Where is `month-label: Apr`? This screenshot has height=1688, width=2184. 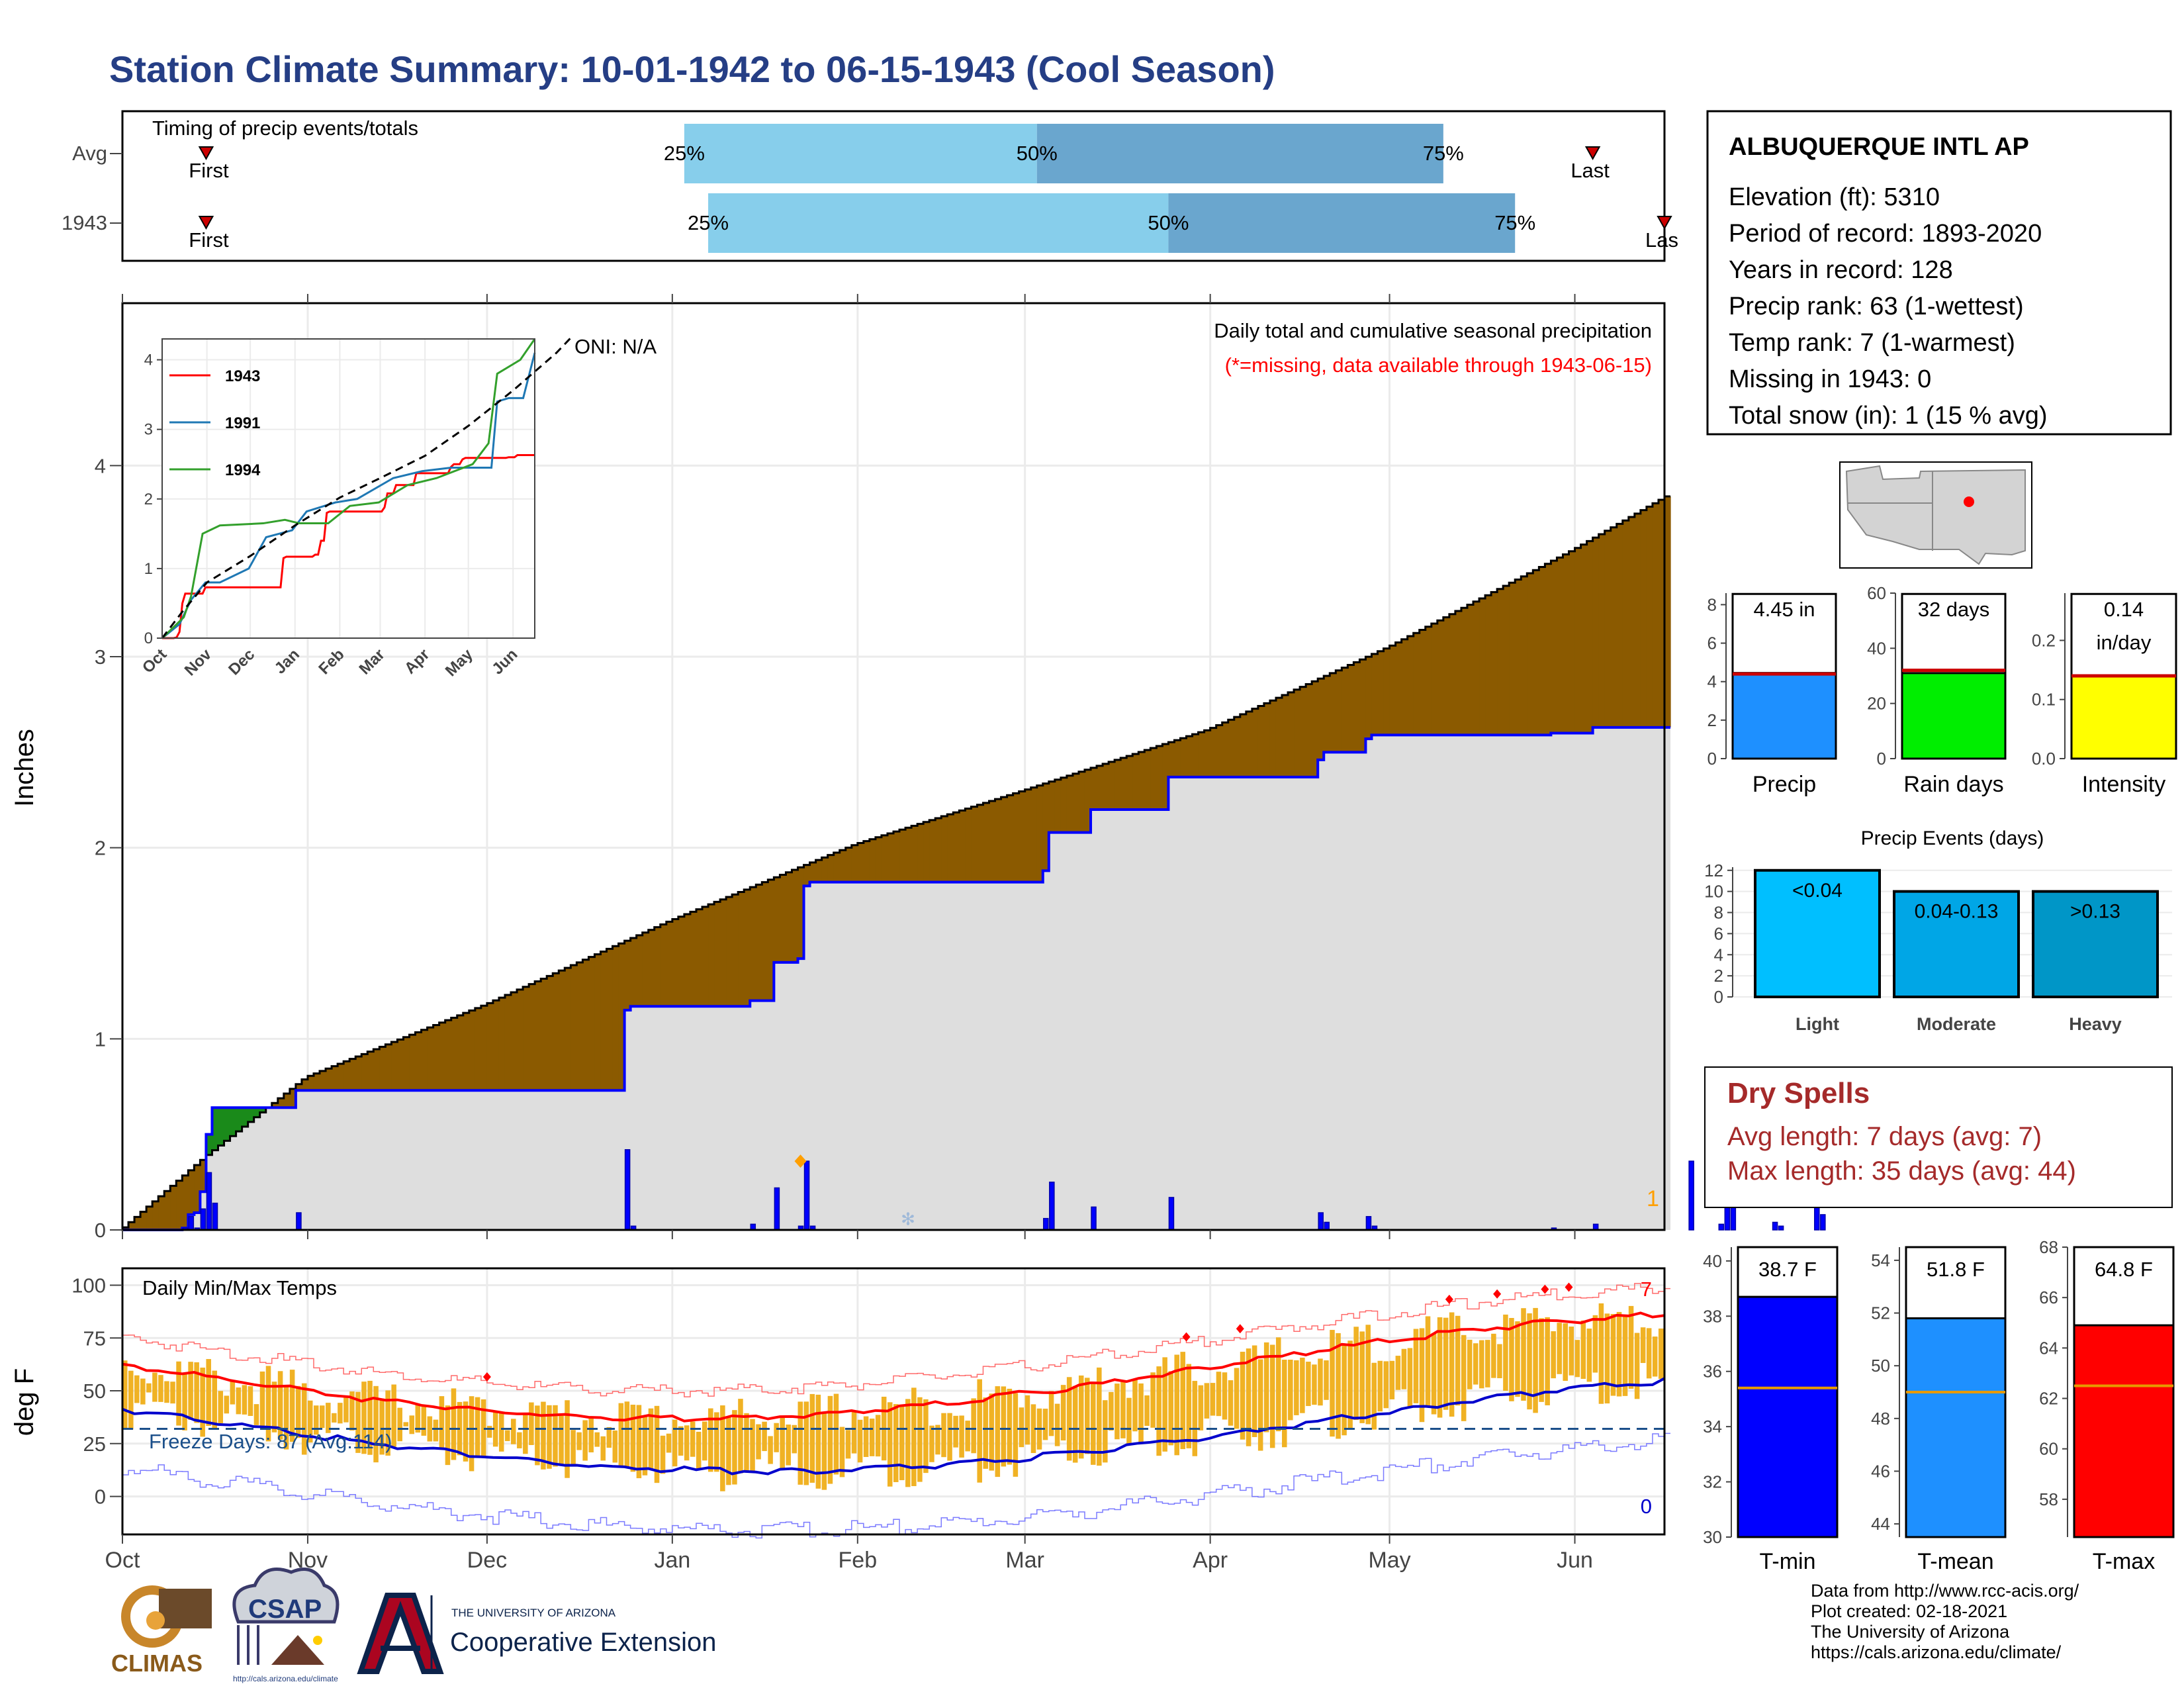 month-label: Apr is located at coordinates (1210, 1560).